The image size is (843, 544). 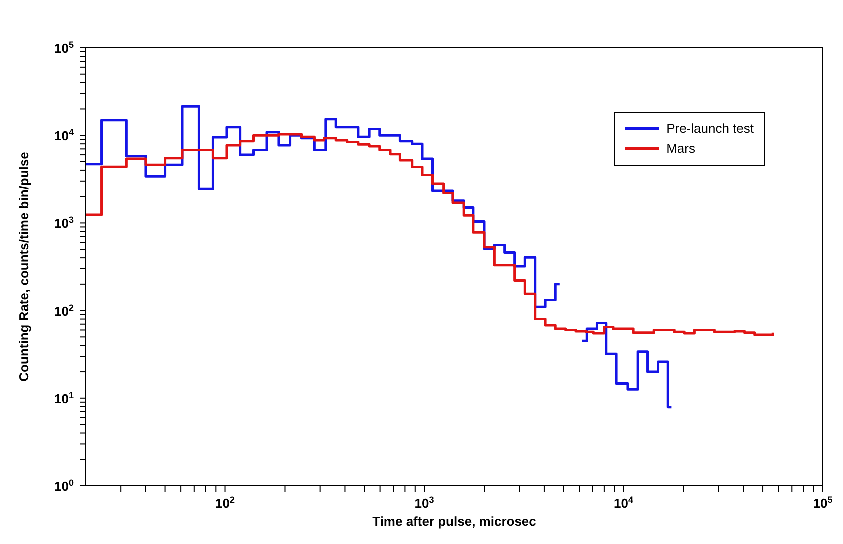 What do you see at coordinates (624, 503) in the screenshot?
I see `x-tick-label: 10$^{4}$` at bounding box center [624, 503].